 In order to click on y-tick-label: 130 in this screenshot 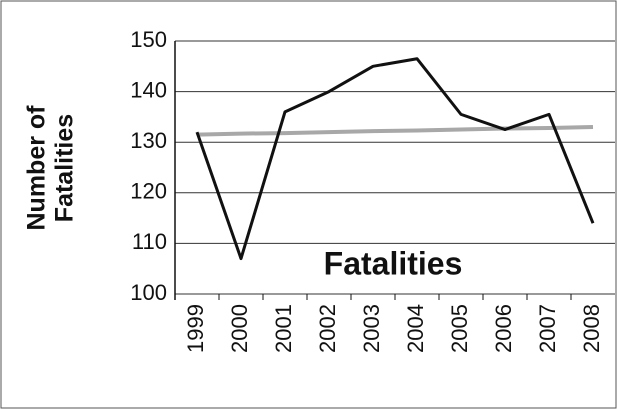, I will do `click(148, 140)`.